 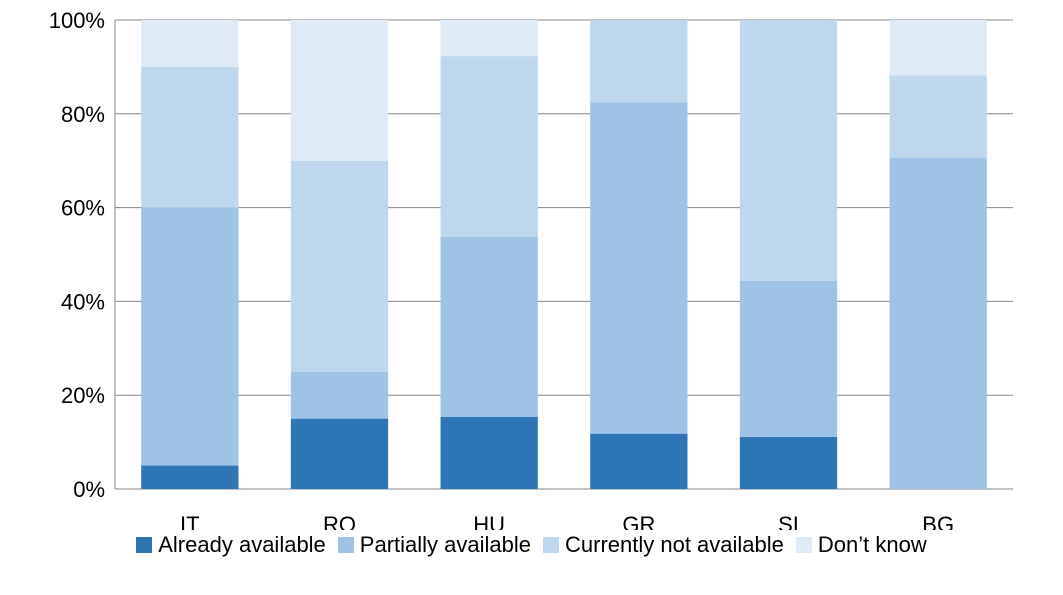 What do you see at coordinates (938, 521) in the screenshot?
I see `x-tick-label: BG` at bounding box center [938, 521].